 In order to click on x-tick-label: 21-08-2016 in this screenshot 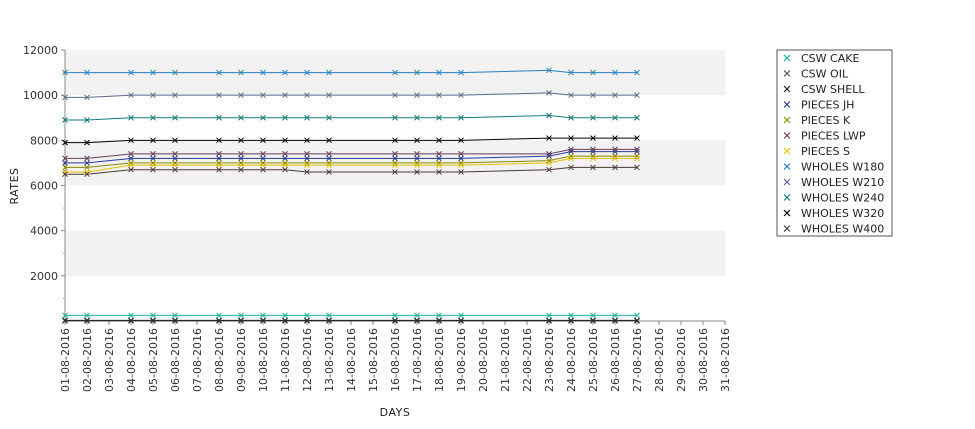, I will do `click(505, 360)`.